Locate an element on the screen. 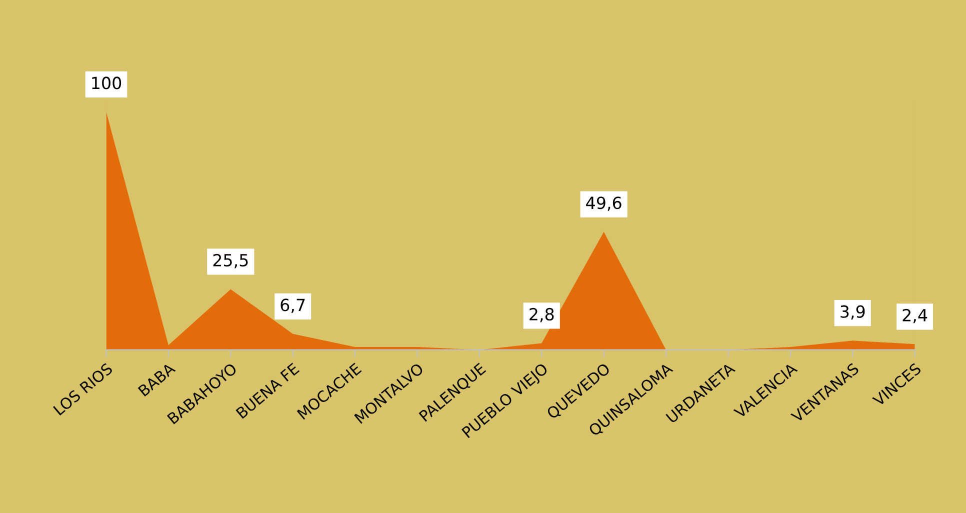 This screenshot has height=513, width=966. data-label: 25,5 is located at coordinates (230, 261).